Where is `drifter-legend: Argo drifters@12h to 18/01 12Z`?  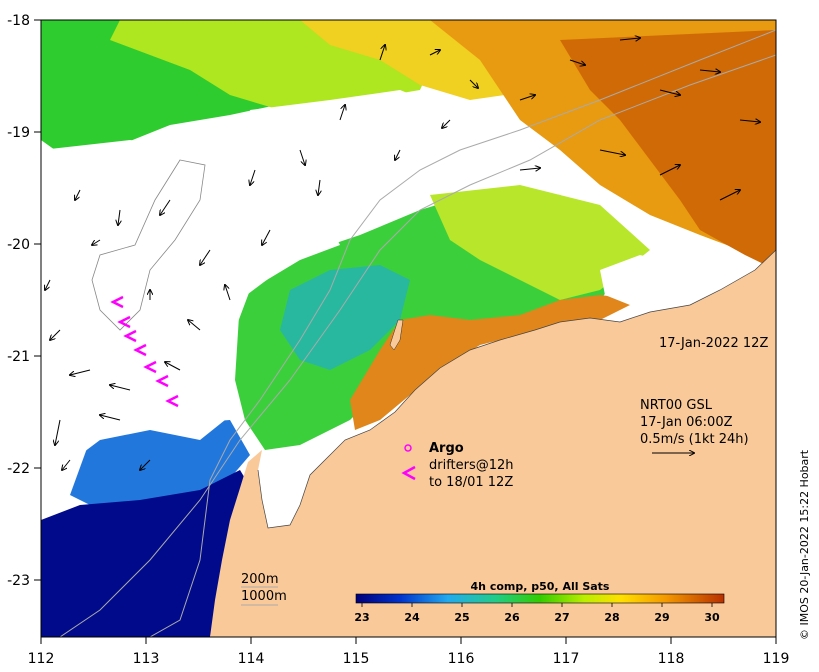
drifter-legend: Argo drifters@12h to 18/01 12Z is located at coordinates (457, 465).